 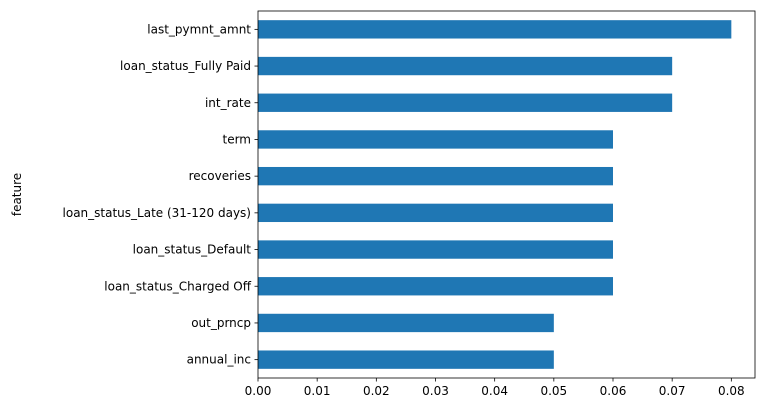 I want to click on y-tick-label: out_prncp, so click(x=221, y=323).